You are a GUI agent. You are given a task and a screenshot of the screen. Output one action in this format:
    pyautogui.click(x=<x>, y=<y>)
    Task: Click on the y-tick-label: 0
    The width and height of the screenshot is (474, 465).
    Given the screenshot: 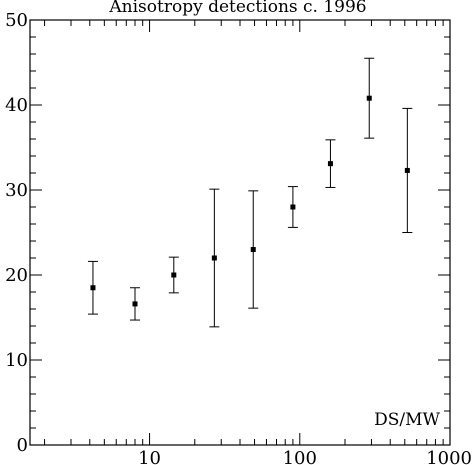 What is the action you would take?
    pyautogui.click(x=22, y=445)
    